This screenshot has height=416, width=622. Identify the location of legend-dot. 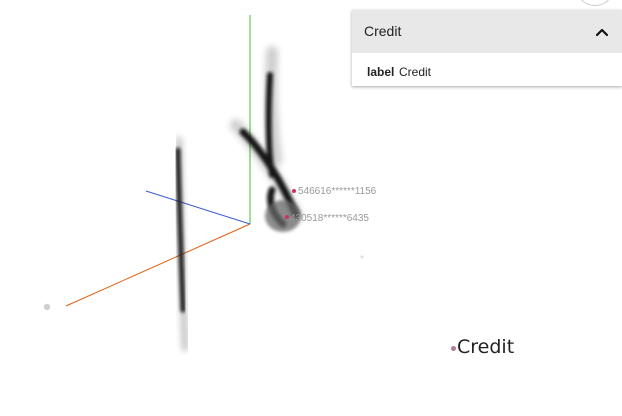
(453, 348).